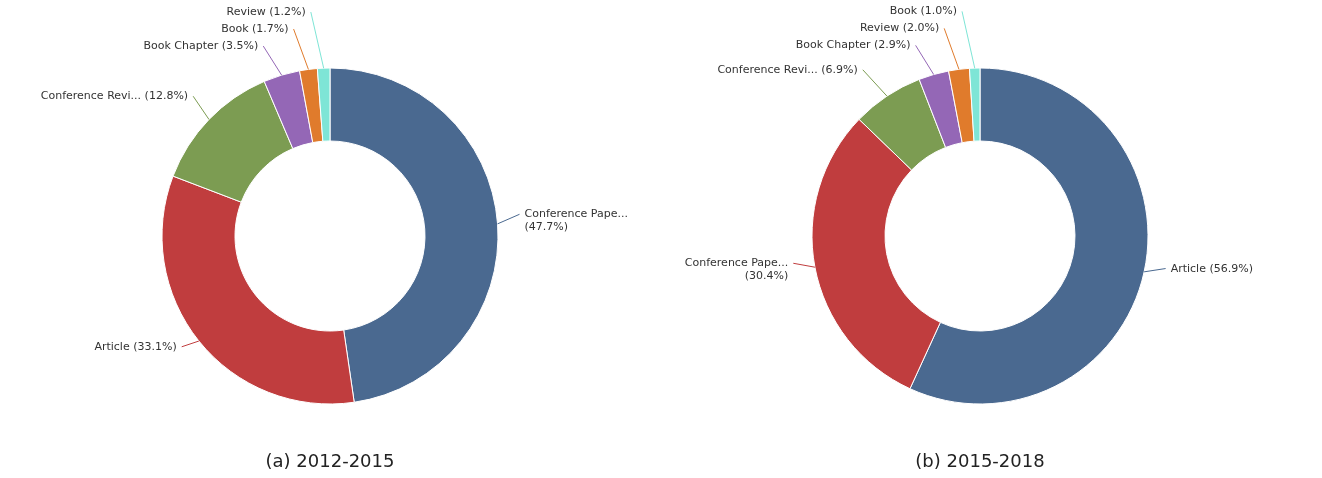 Image resolution: width=1322 pixels, height=478 pixels. I want to click on slice-label: Book (1.7%), so click(255, 29).